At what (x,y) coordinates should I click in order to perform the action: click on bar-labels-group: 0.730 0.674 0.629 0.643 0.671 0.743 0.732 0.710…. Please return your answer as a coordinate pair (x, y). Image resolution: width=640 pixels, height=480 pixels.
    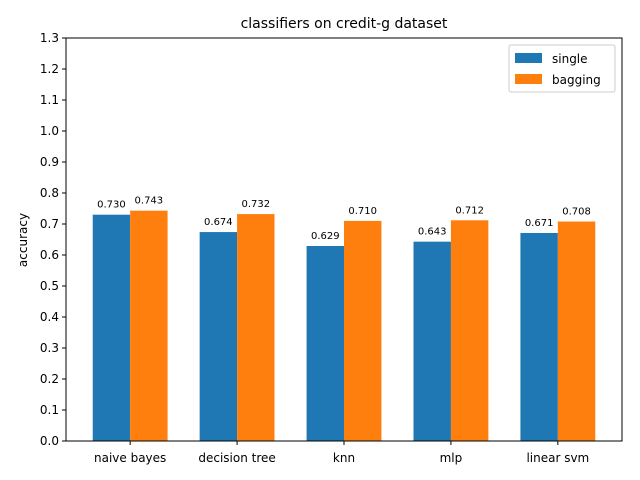
    Looking at the image, I should click on (344, 219).